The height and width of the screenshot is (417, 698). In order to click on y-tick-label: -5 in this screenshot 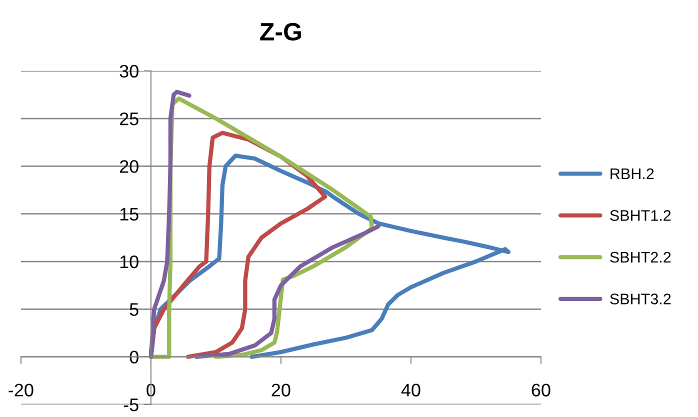, I will do `click(131, 405)`.